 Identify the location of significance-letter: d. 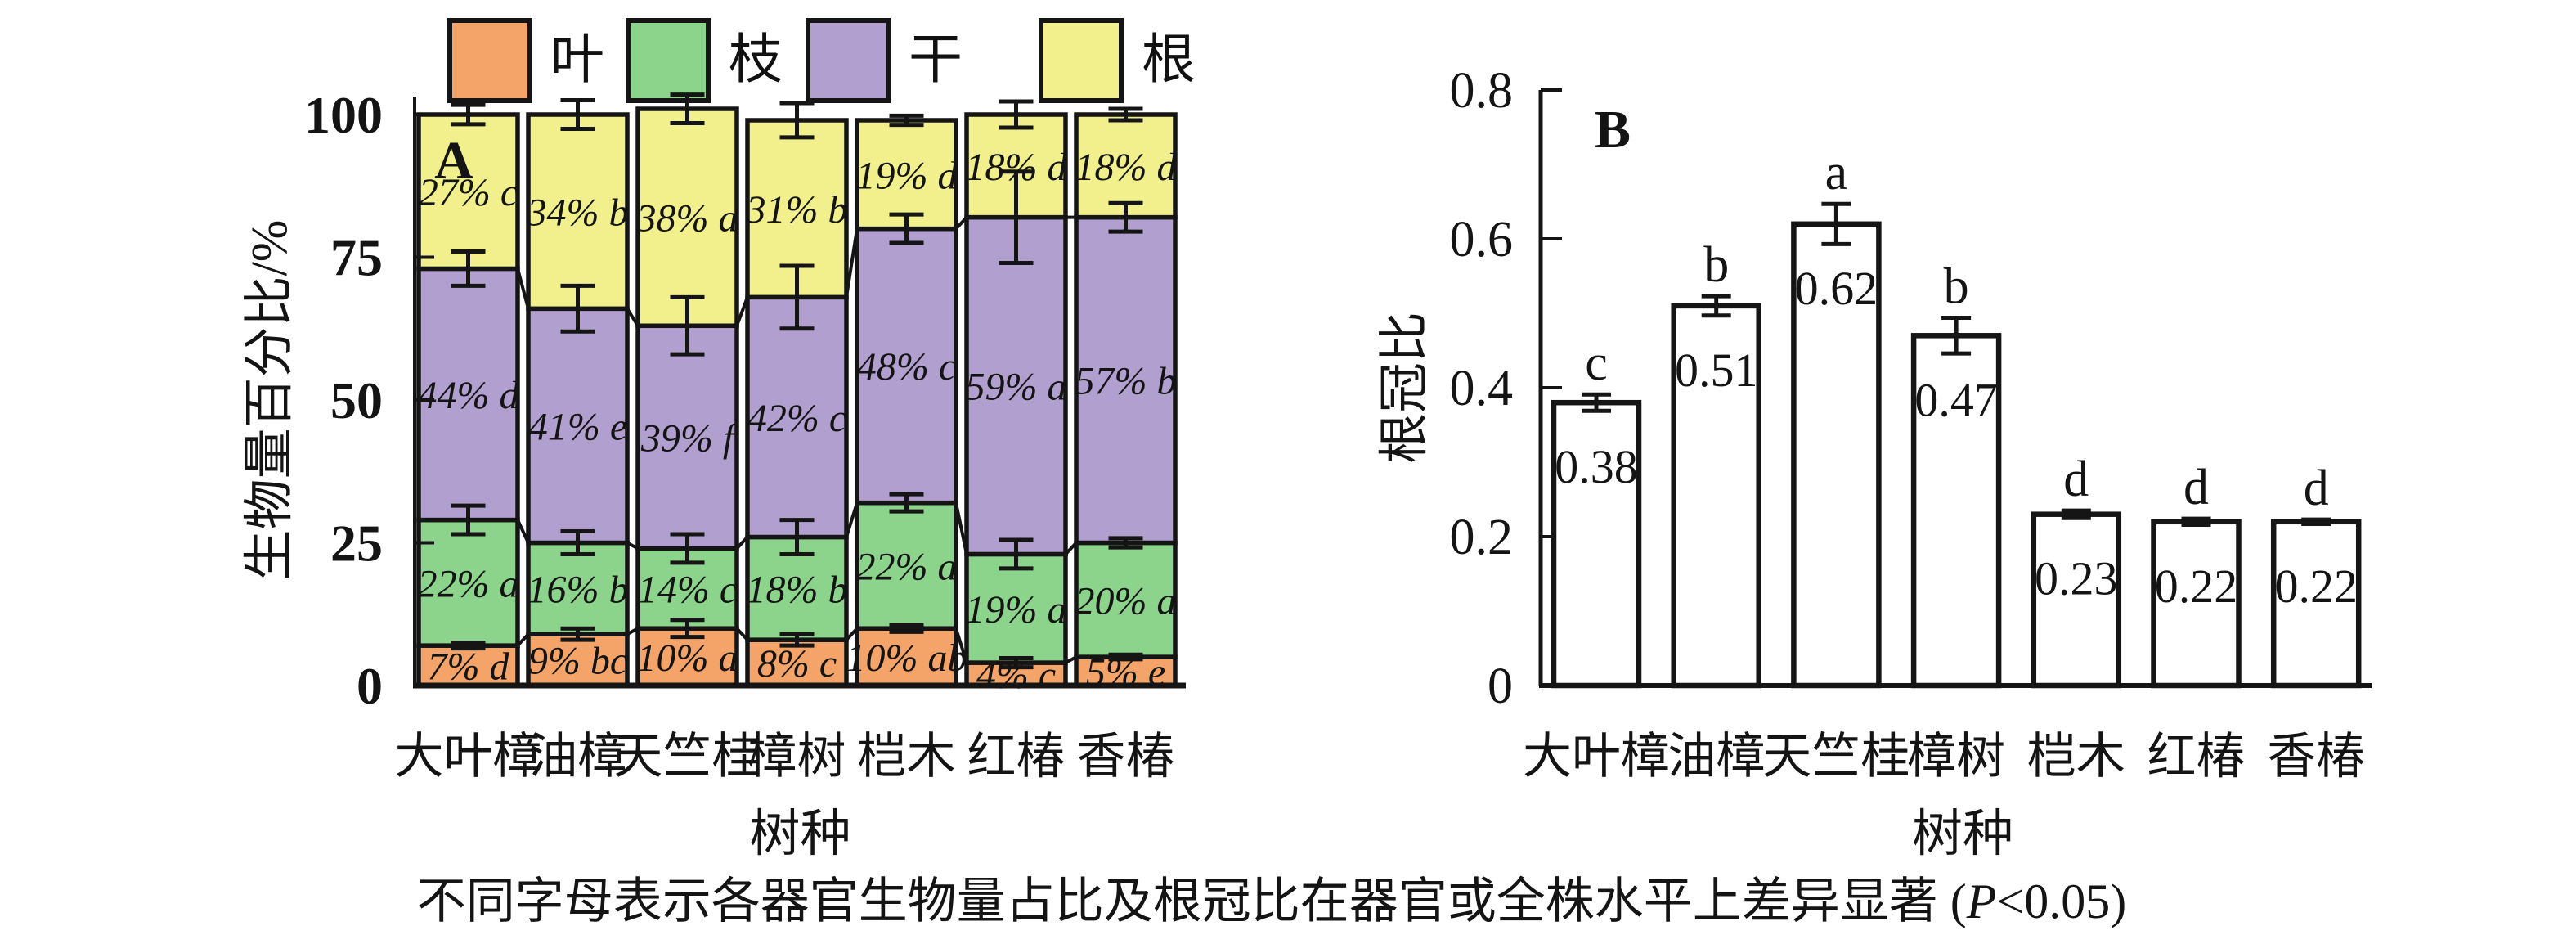
(2316, 488).